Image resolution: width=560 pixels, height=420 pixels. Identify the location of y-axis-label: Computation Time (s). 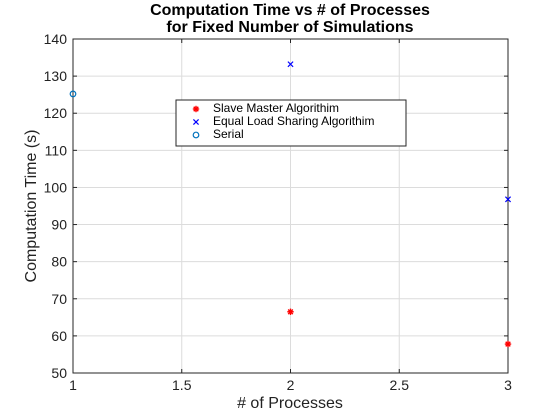
(31, 206).